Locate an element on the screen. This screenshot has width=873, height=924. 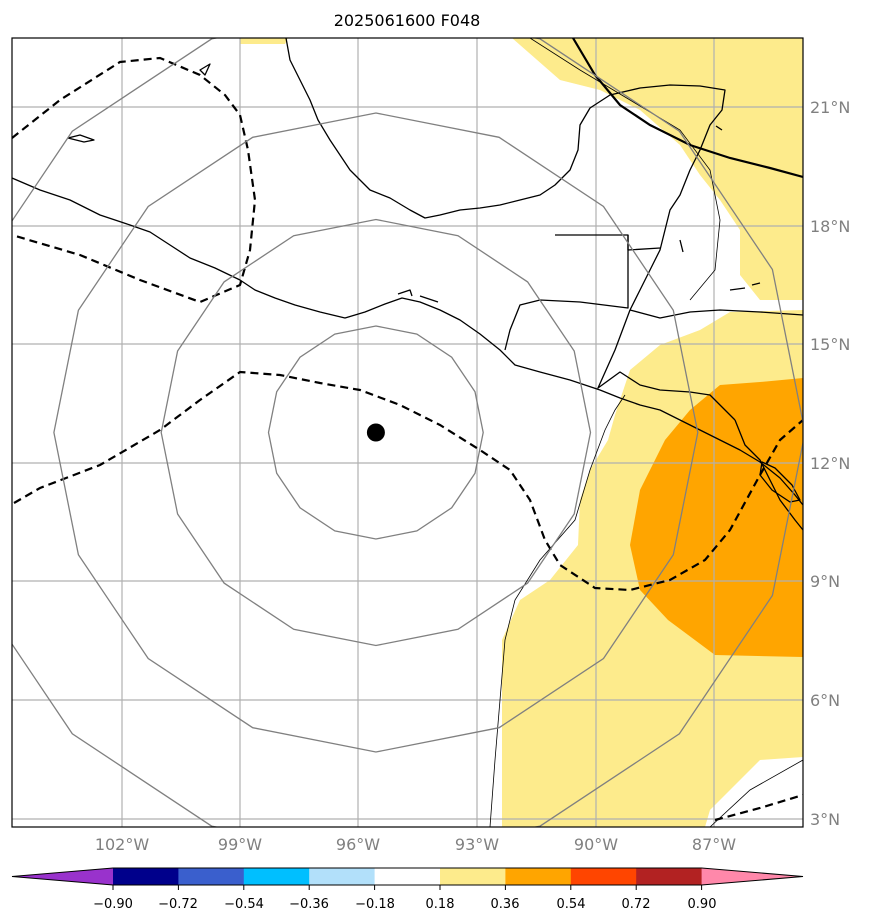
lat-label: 12°N is located at coordinates (830, 463).